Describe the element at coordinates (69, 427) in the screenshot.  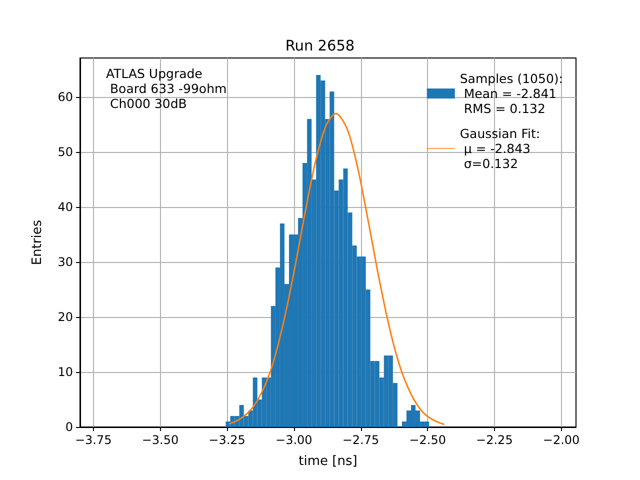
I see `y-tick-label: 0` at that location.